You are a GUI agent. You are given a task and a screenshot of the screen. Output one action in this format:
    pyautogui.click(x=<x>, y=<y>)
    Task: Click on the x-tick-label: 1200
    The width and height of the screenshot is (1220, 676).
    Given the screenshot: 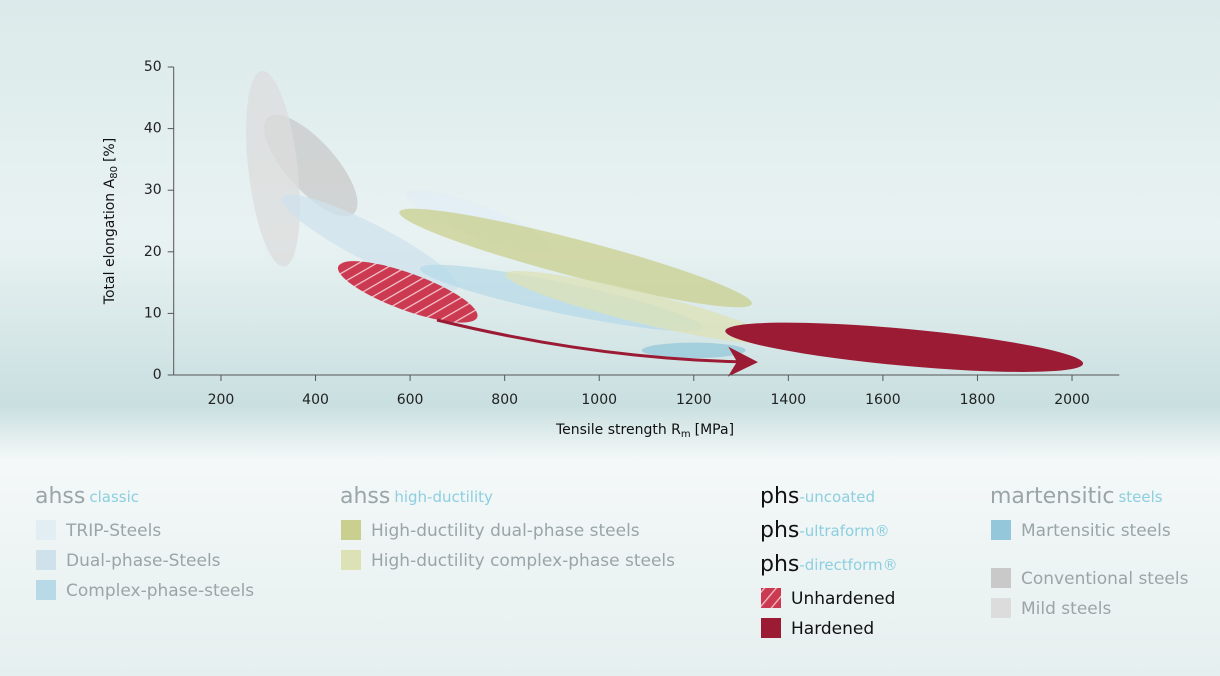 What is the action you would take?
    pyautogui.click(x=694, y=400)
    